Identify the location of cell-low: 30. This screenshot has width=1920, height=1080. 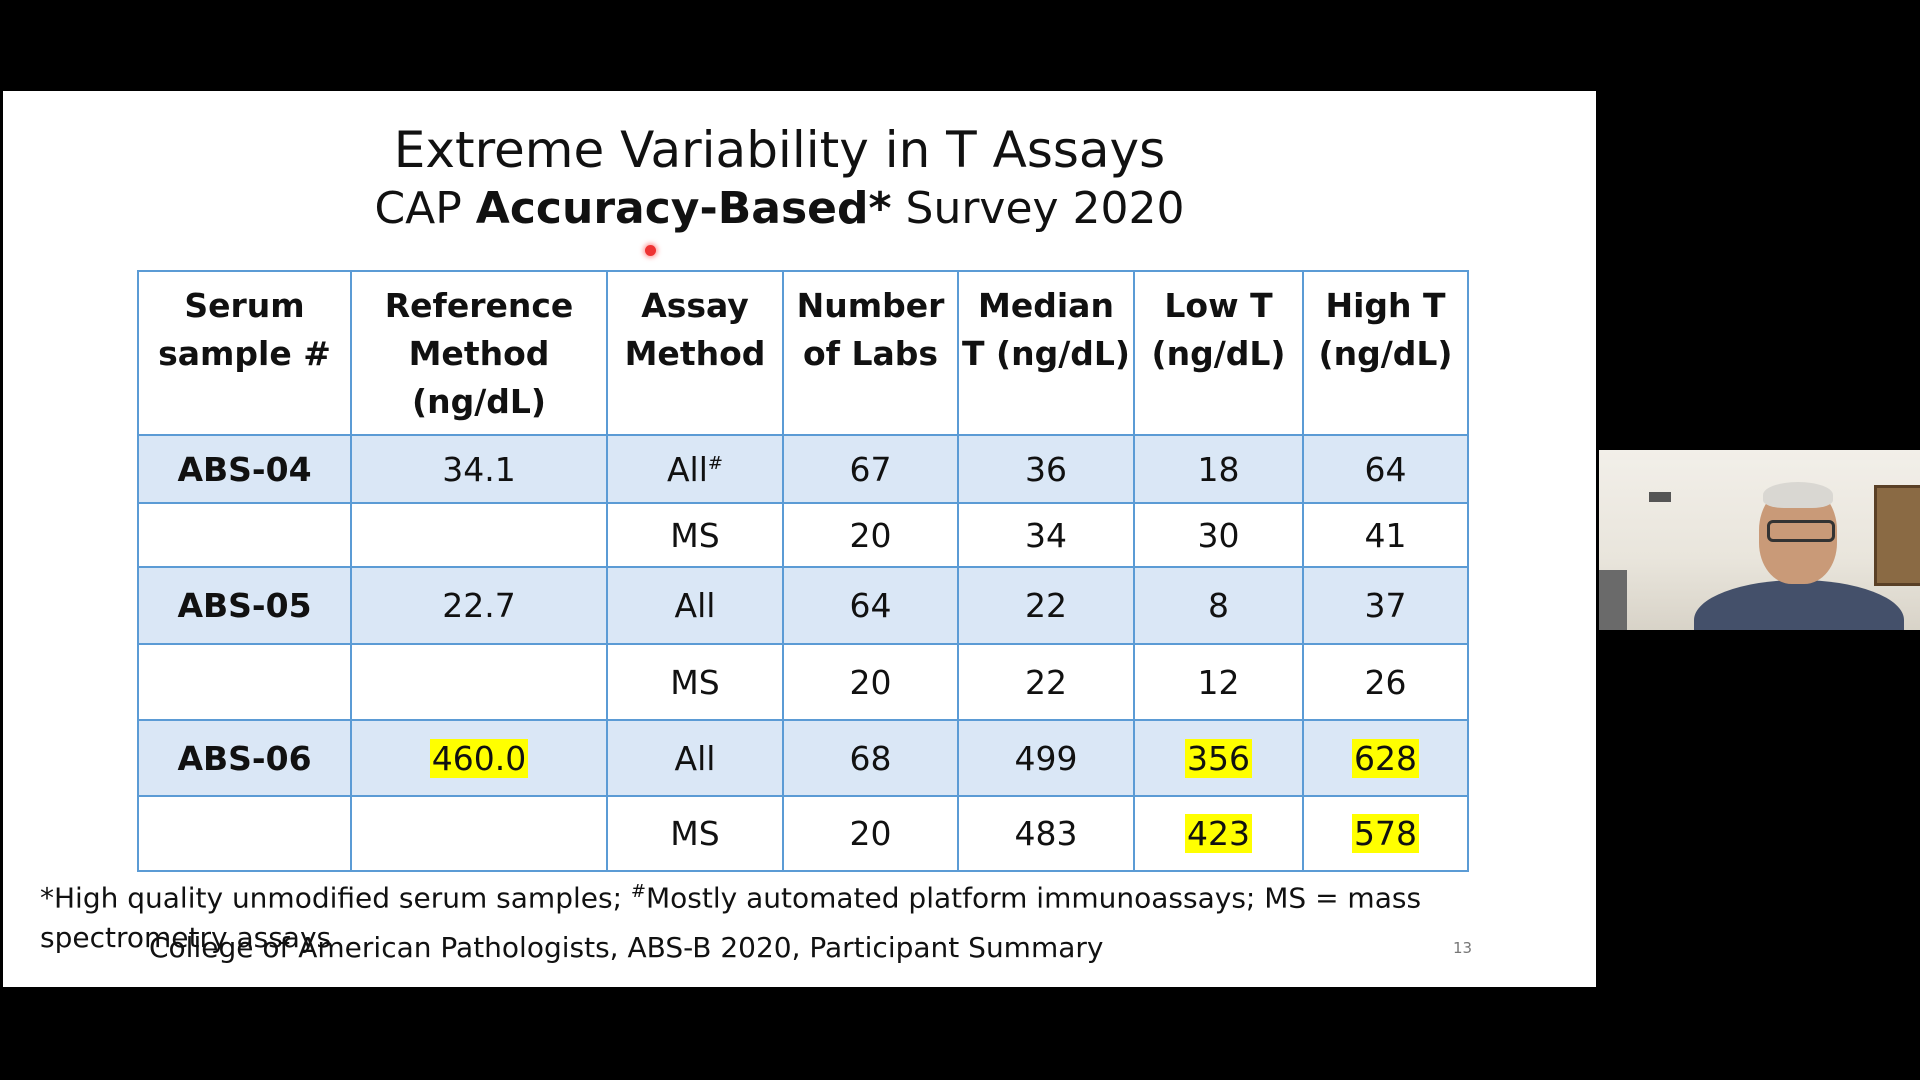
(1218, 535).